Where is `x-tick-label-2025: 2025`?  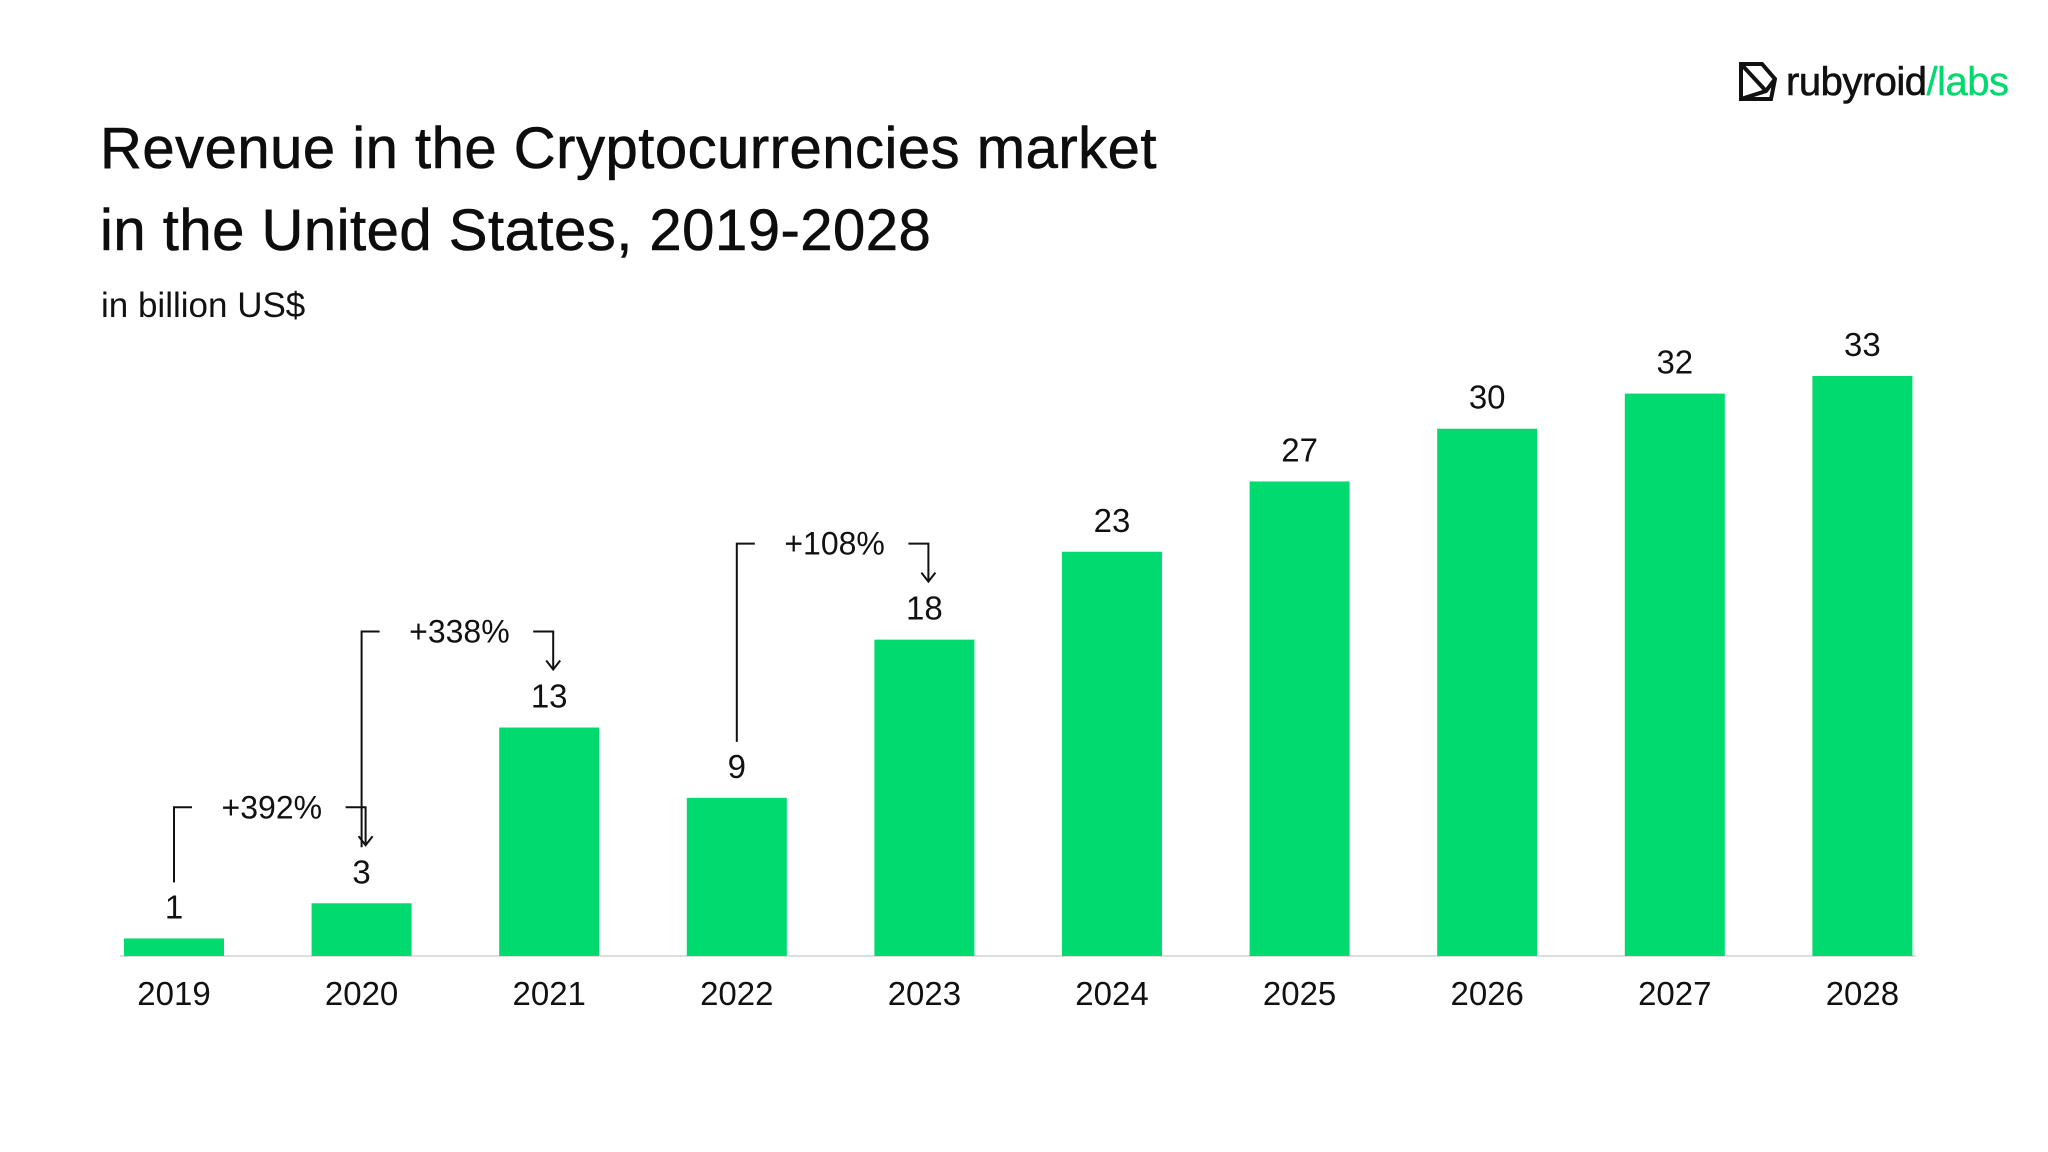 x-tick-label-2025: 2025 is located at coordinates (1299, 993).